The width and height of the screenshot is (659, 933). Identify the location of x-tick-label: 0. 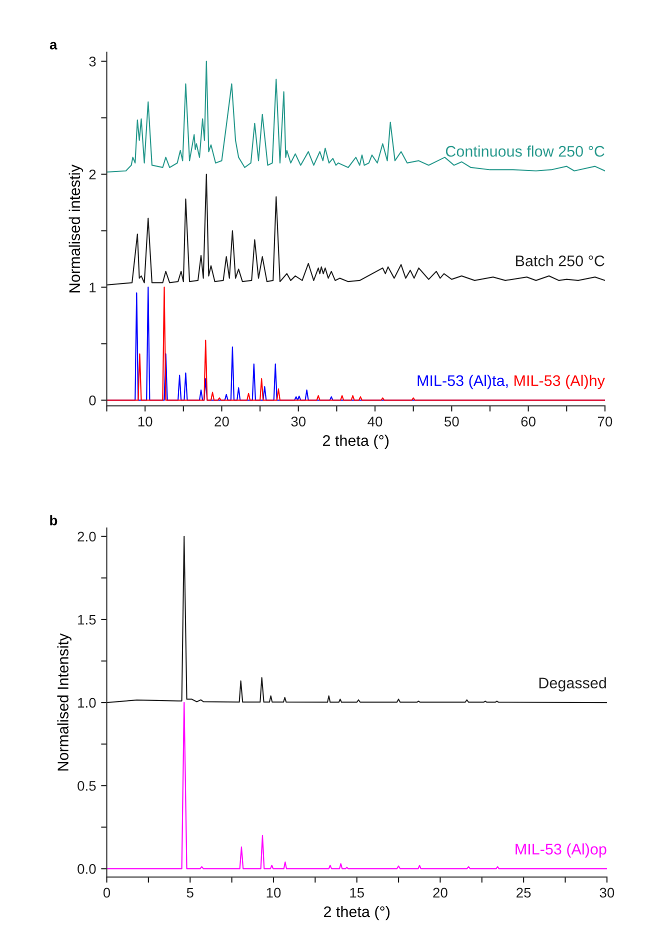
(106, 893).